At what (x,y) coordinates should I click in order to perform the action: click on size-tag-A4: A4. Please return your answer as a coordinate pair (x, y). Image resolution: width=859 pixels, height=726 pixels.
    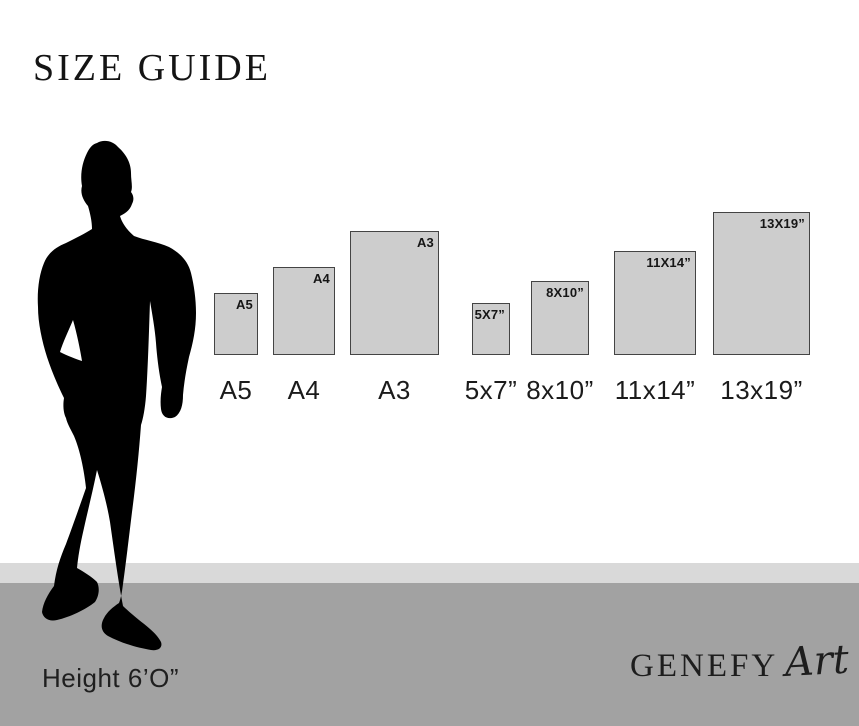
    Looking at the image, I should click on (321, 278).